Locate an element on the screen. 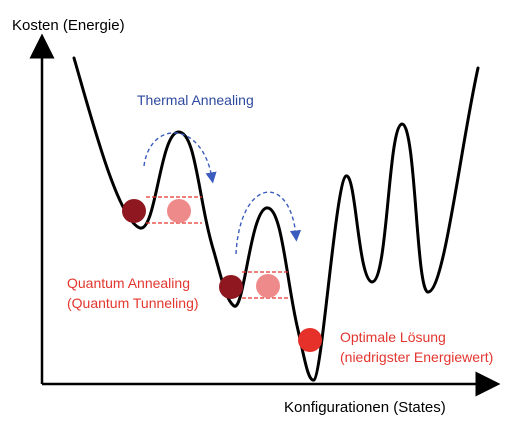 The height and width of the screenshot is (426, 530). thermal-annealing-label: Thermal Annealing is located at coordinates (195, 100).